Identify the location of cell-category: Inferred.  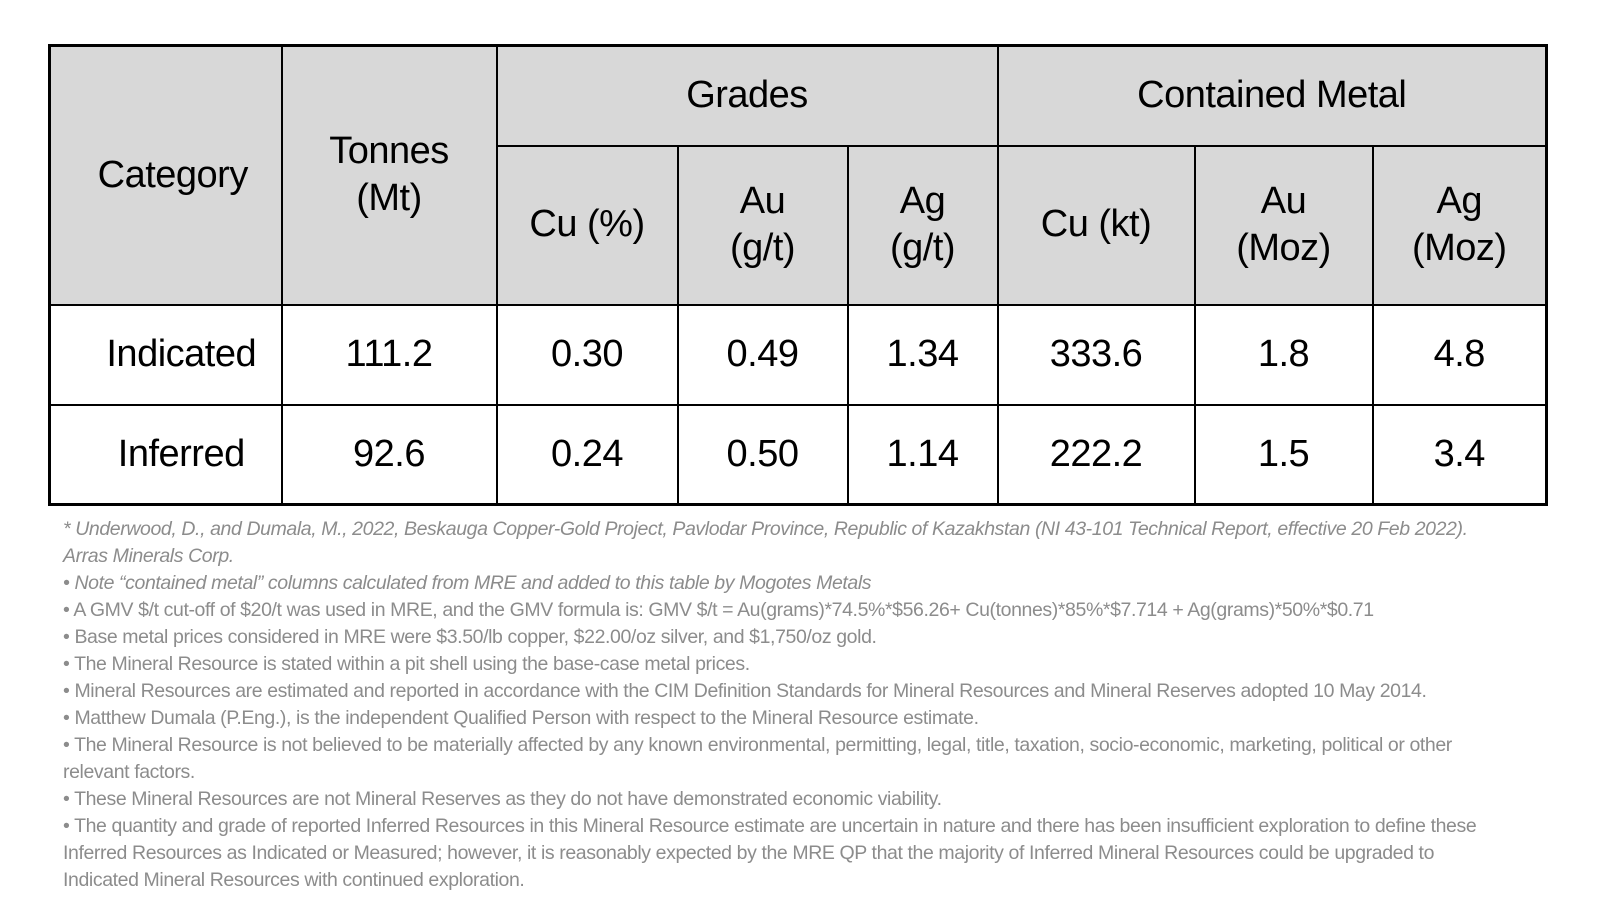
(165, 454).